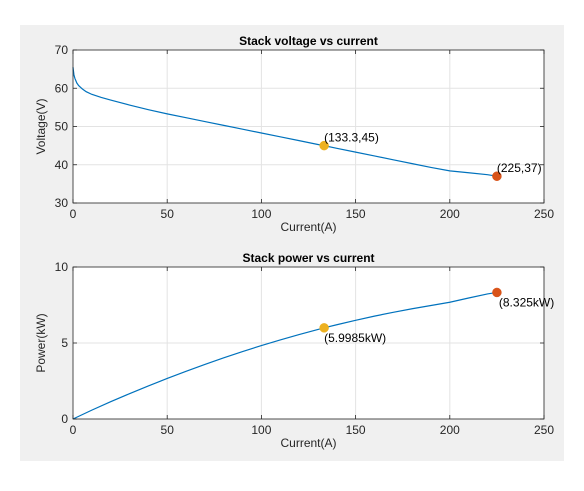  Describe the element at coordinates (62, 88) in the screenshot. I see `y-tick-label: 60` at that location.